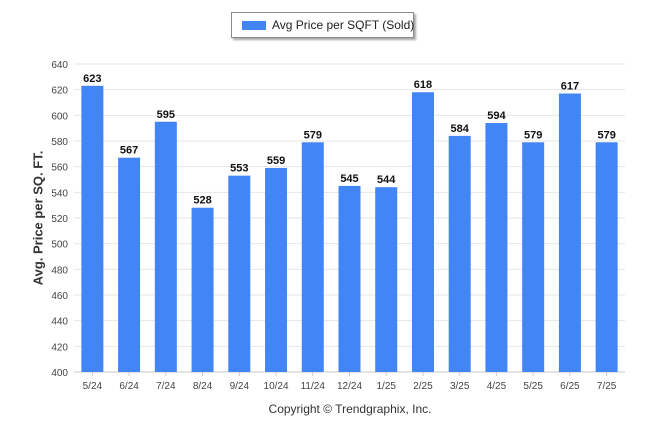 The width and height of the screenshot is (646, 434). I want to click on y-tick-label: 500, so click(59, 245).